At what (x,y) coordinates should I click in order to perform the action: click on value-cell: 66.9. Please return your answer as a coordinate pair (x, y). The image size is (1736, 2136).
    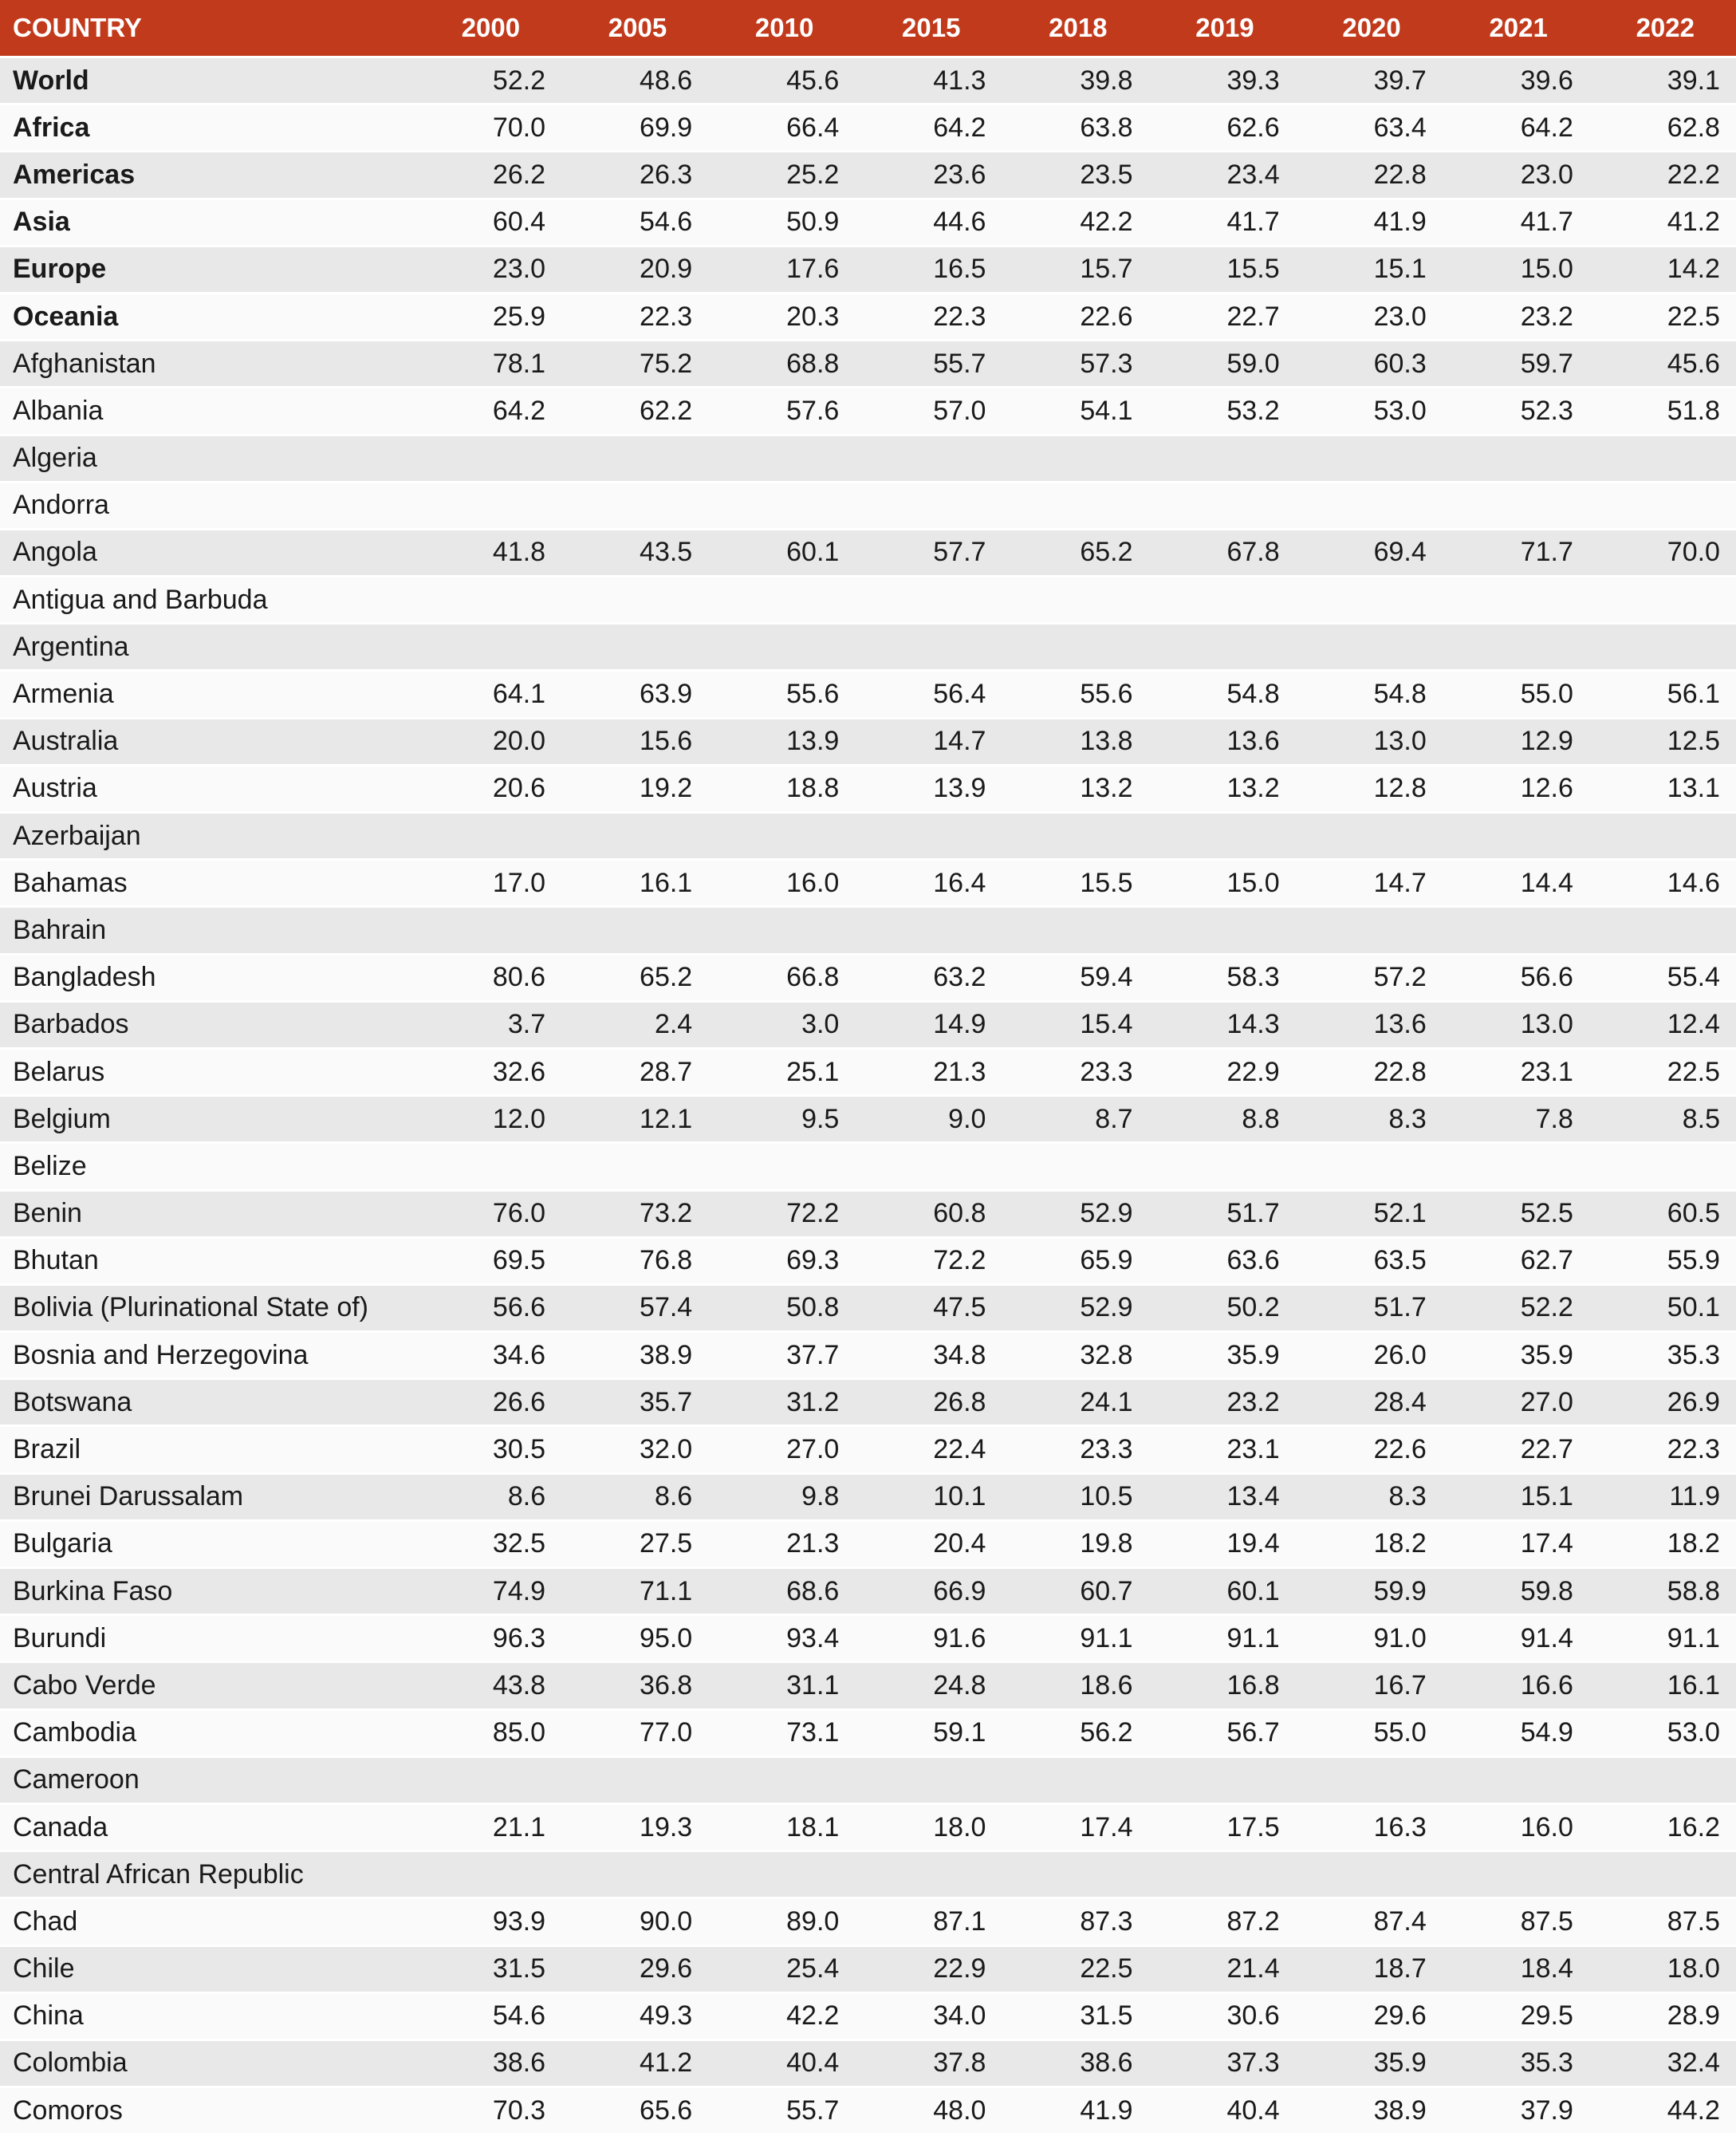
    Looking at the image, I should click on (960, 1590).